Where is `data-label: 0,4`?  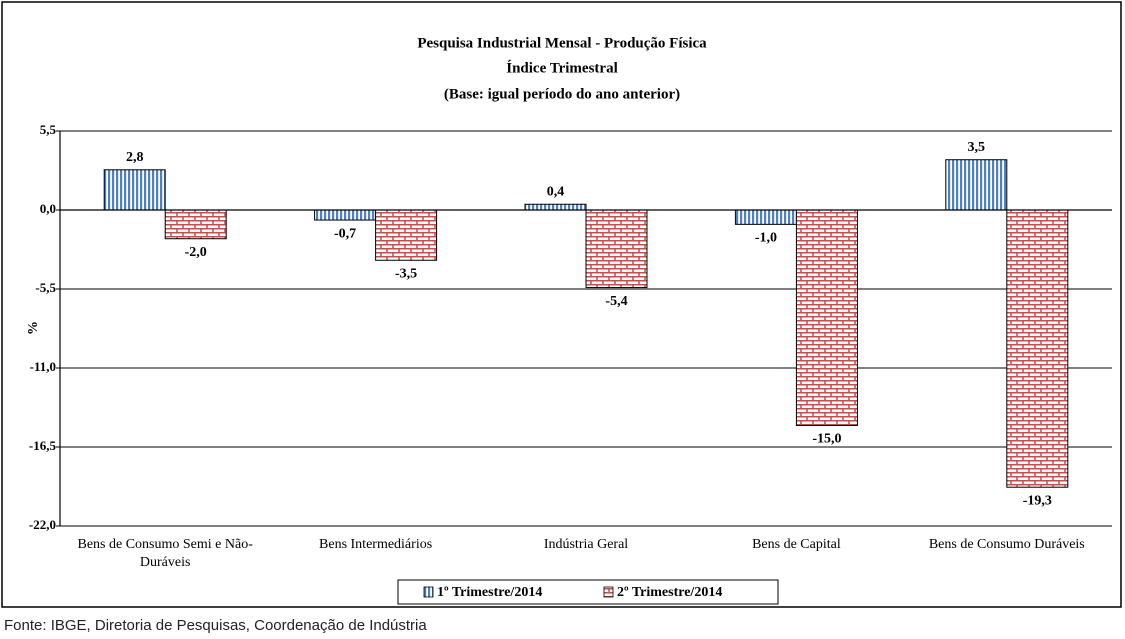 data-label: 0,4 is located at coordinates (556, 191).